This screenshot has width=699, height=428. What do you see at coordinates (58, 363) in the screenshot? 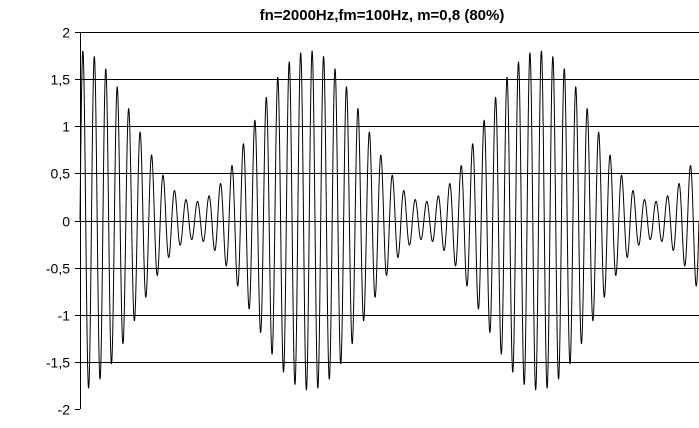
I see `y-tick-label: -1,5` at bounding box center [58, 363].